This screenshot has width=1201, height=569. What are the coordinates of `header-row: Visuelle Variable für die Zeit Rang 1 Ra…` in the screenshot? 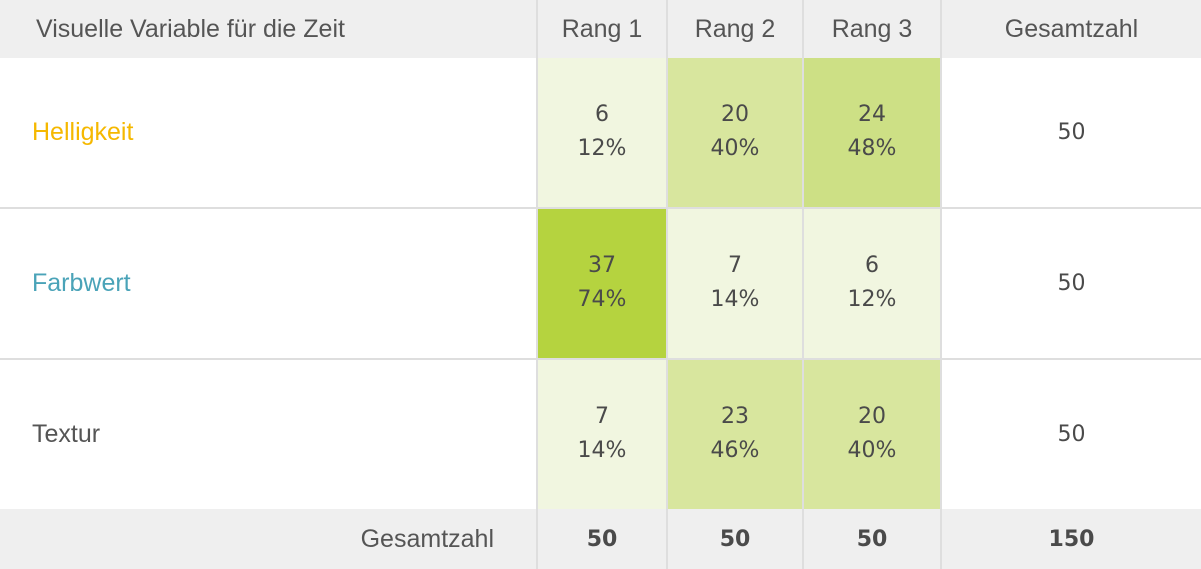 It's located at (600, 29).